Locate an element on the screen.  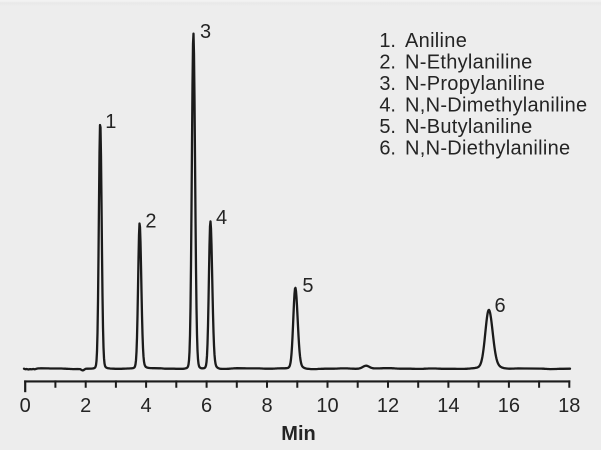
svg-text: 16 is located at coordinates (509, 406).